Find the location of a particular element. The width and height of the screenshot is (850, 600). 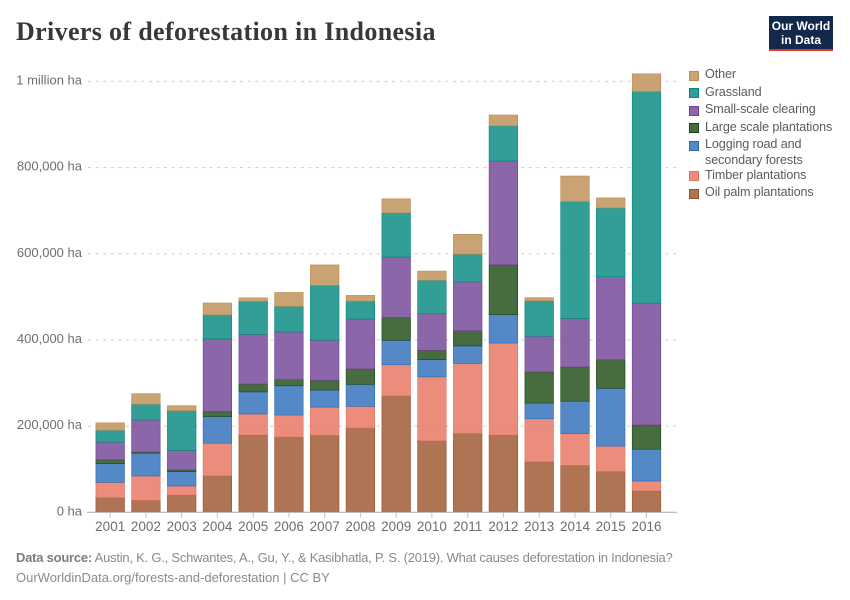

svg-text: 2004 is located at coordinates (217, 526).